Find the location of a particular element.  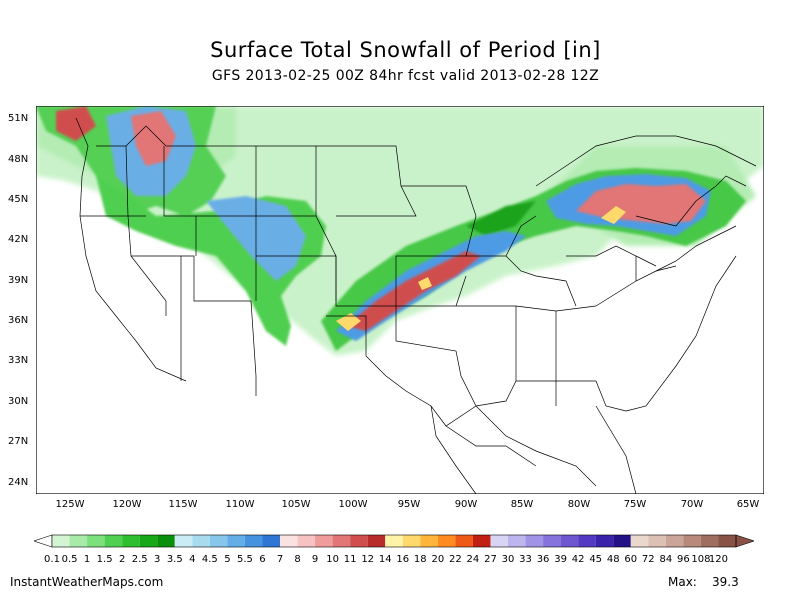

colorbar-tick-label: 120 is located at coordinates (718, 559).